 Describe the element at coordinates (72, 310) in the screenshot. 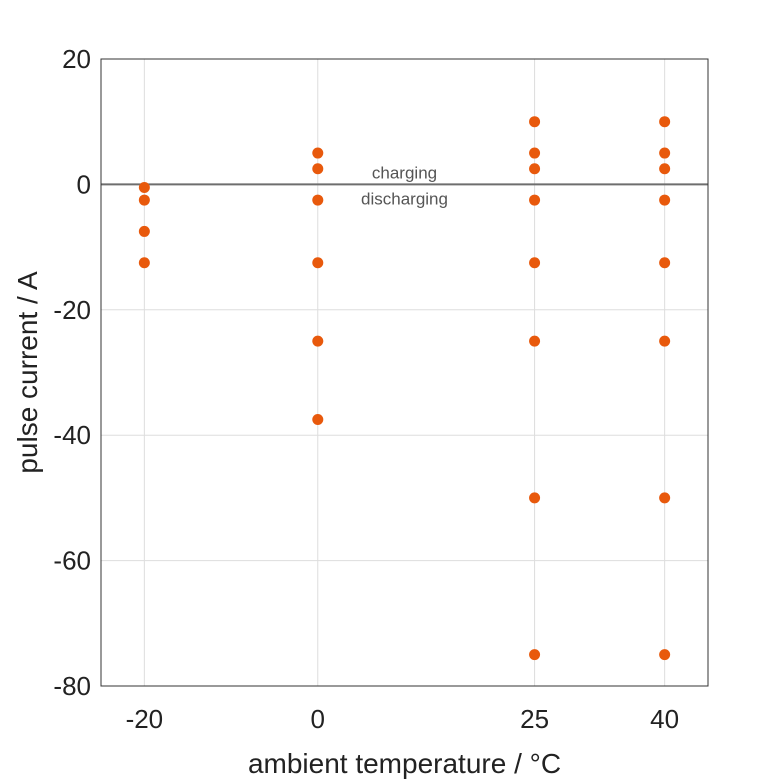

I see `y-tick-label: -20` at that location.